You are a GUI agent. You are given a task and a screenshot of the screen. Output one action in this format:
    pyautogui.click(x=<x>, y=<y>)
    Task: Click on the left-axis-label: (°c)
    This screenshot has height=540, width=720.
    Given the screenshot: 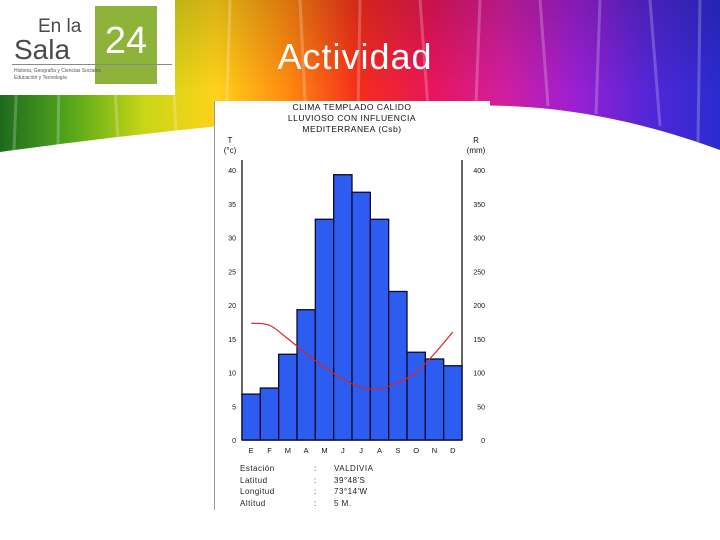 What is the action you would take?
    pyautogui.click(x=230, y=150)
    